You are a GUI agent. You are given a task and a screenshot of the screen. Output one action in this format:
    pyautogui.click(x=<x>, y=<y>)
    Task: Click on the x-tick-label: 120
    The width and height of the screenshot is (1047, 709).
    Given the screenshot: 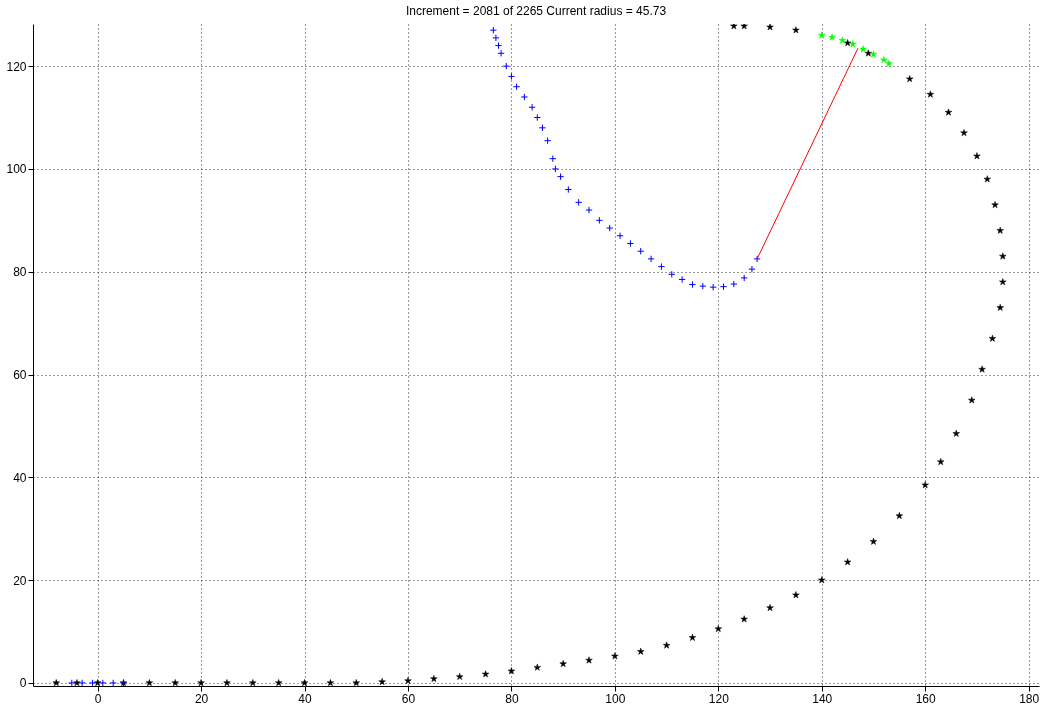 What is the action you would take?
    pyautogui.click(x=719, y=698)
    